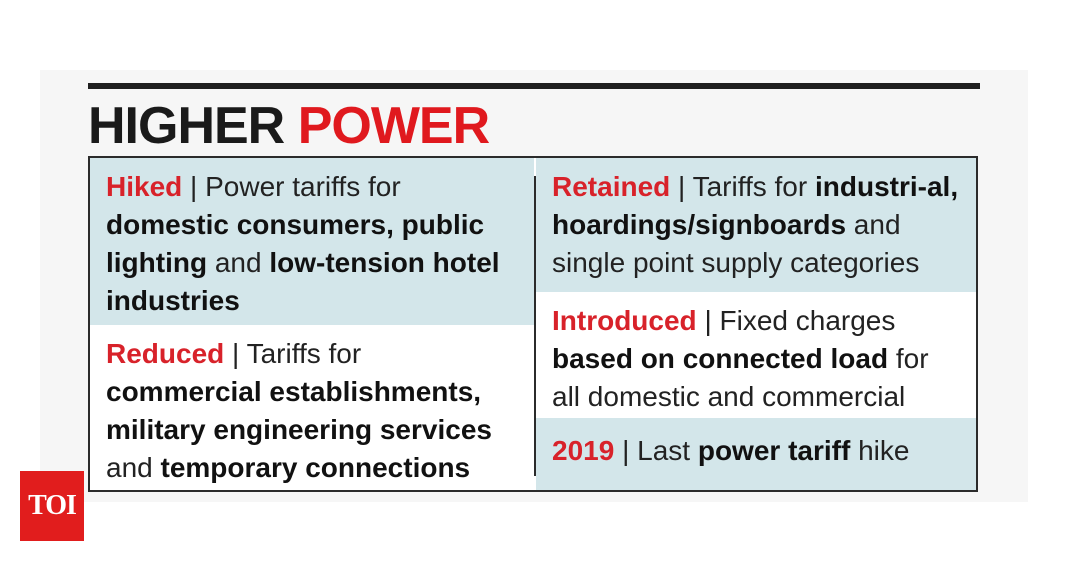  Describe the element at coordinates (303, 186) in the screenshot. I see `cell-hiked-text-1: Power tariffs for` at that location.